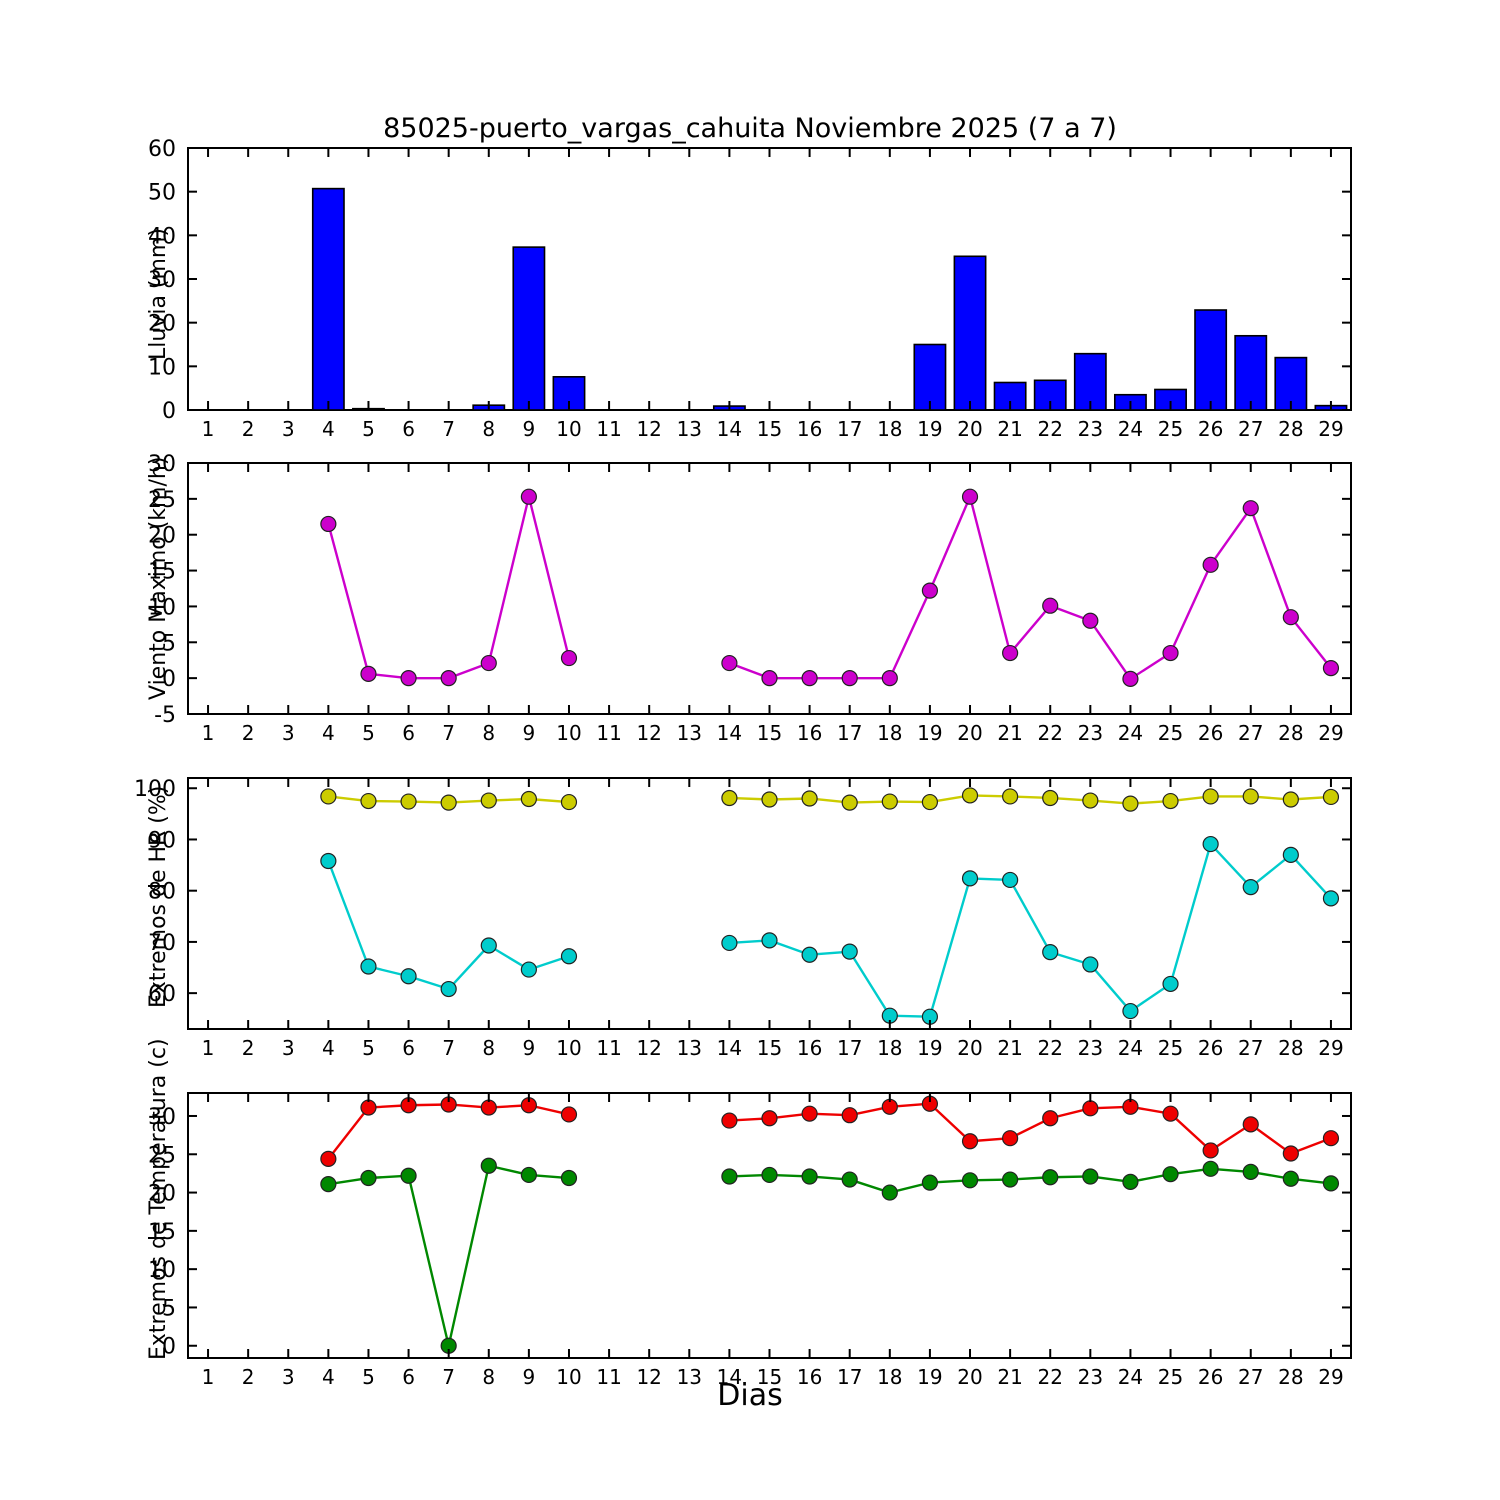  I want to click on y-tick-label: 5, so click(169, 643).